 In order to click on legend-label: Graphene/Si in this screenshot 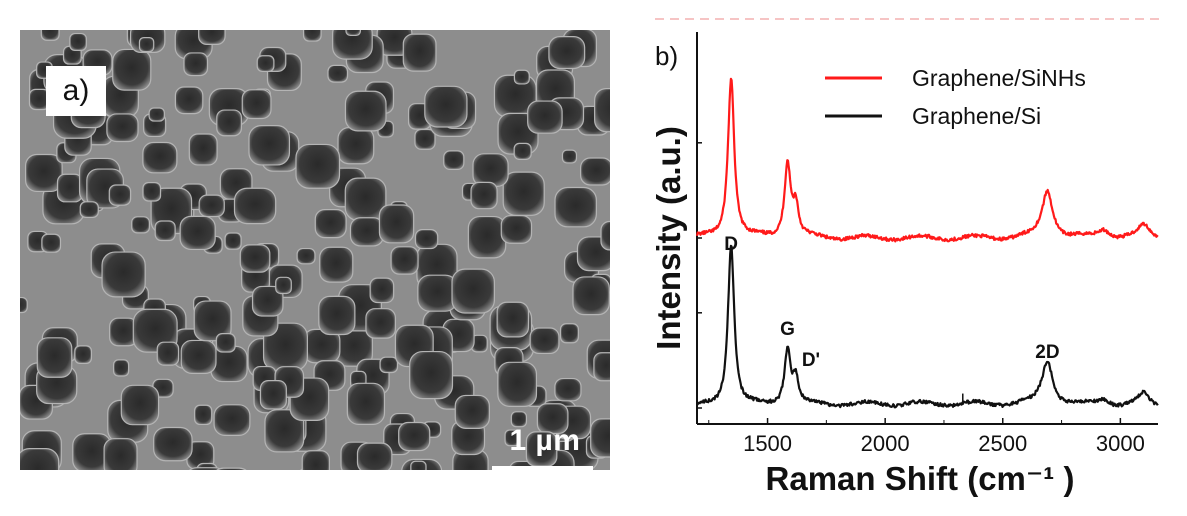, I will do `click(976, 116)`.